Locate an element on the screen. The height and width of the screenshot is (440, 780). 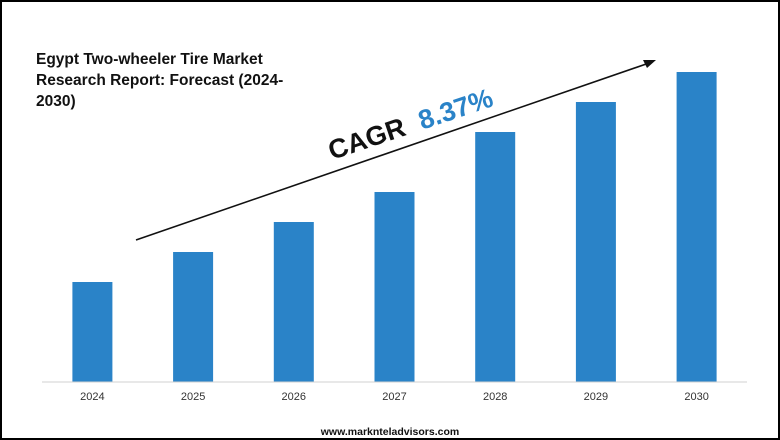
bar-2029 is located at coordinates (595, 242).